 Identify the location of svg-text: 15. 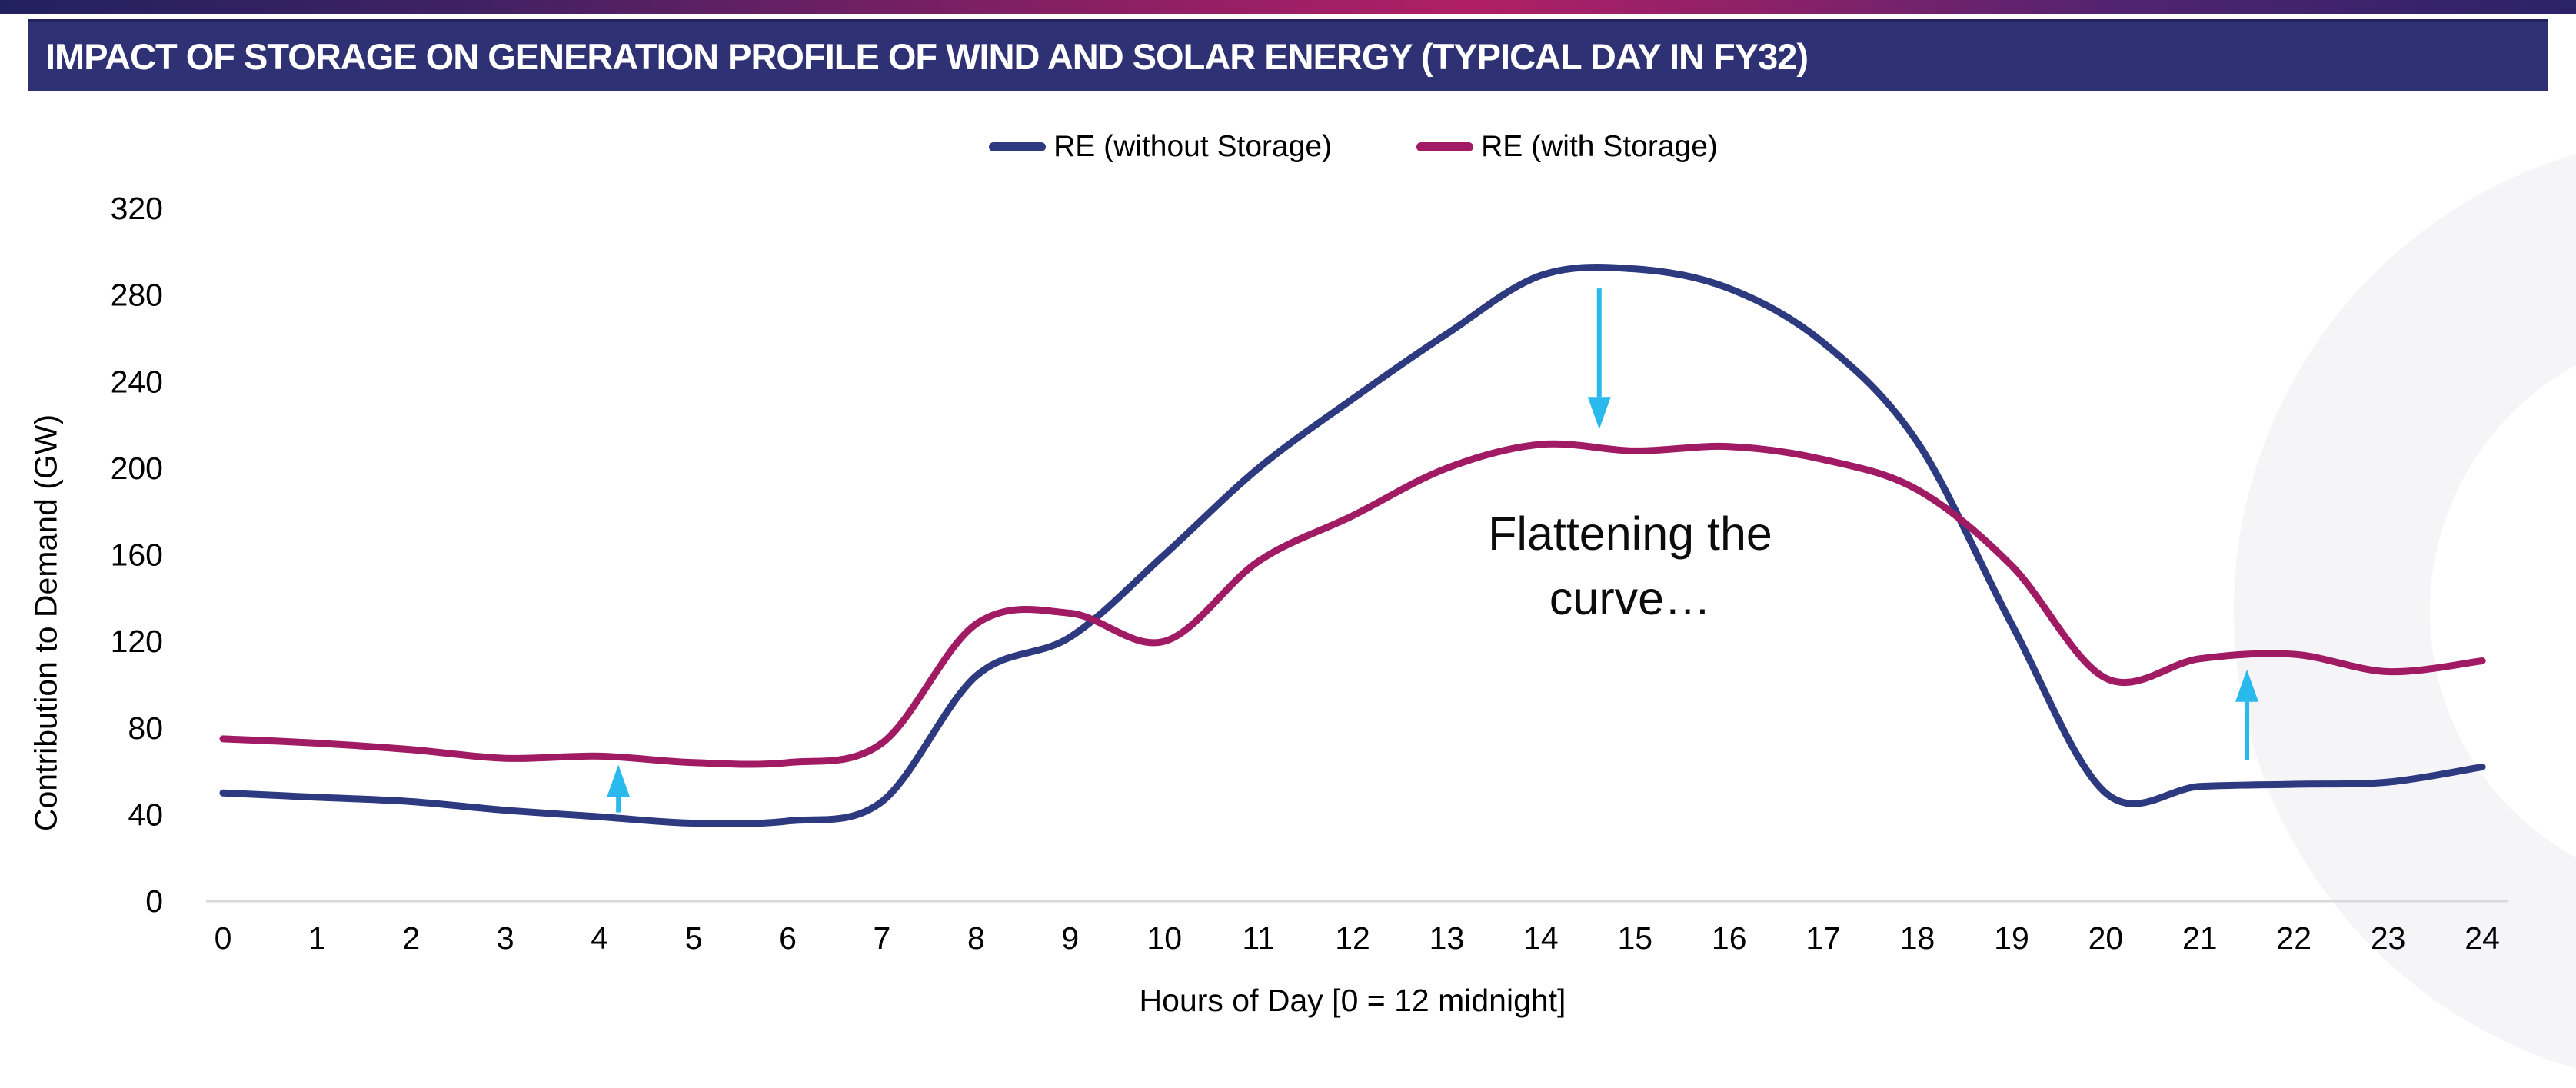
(1635, 938).